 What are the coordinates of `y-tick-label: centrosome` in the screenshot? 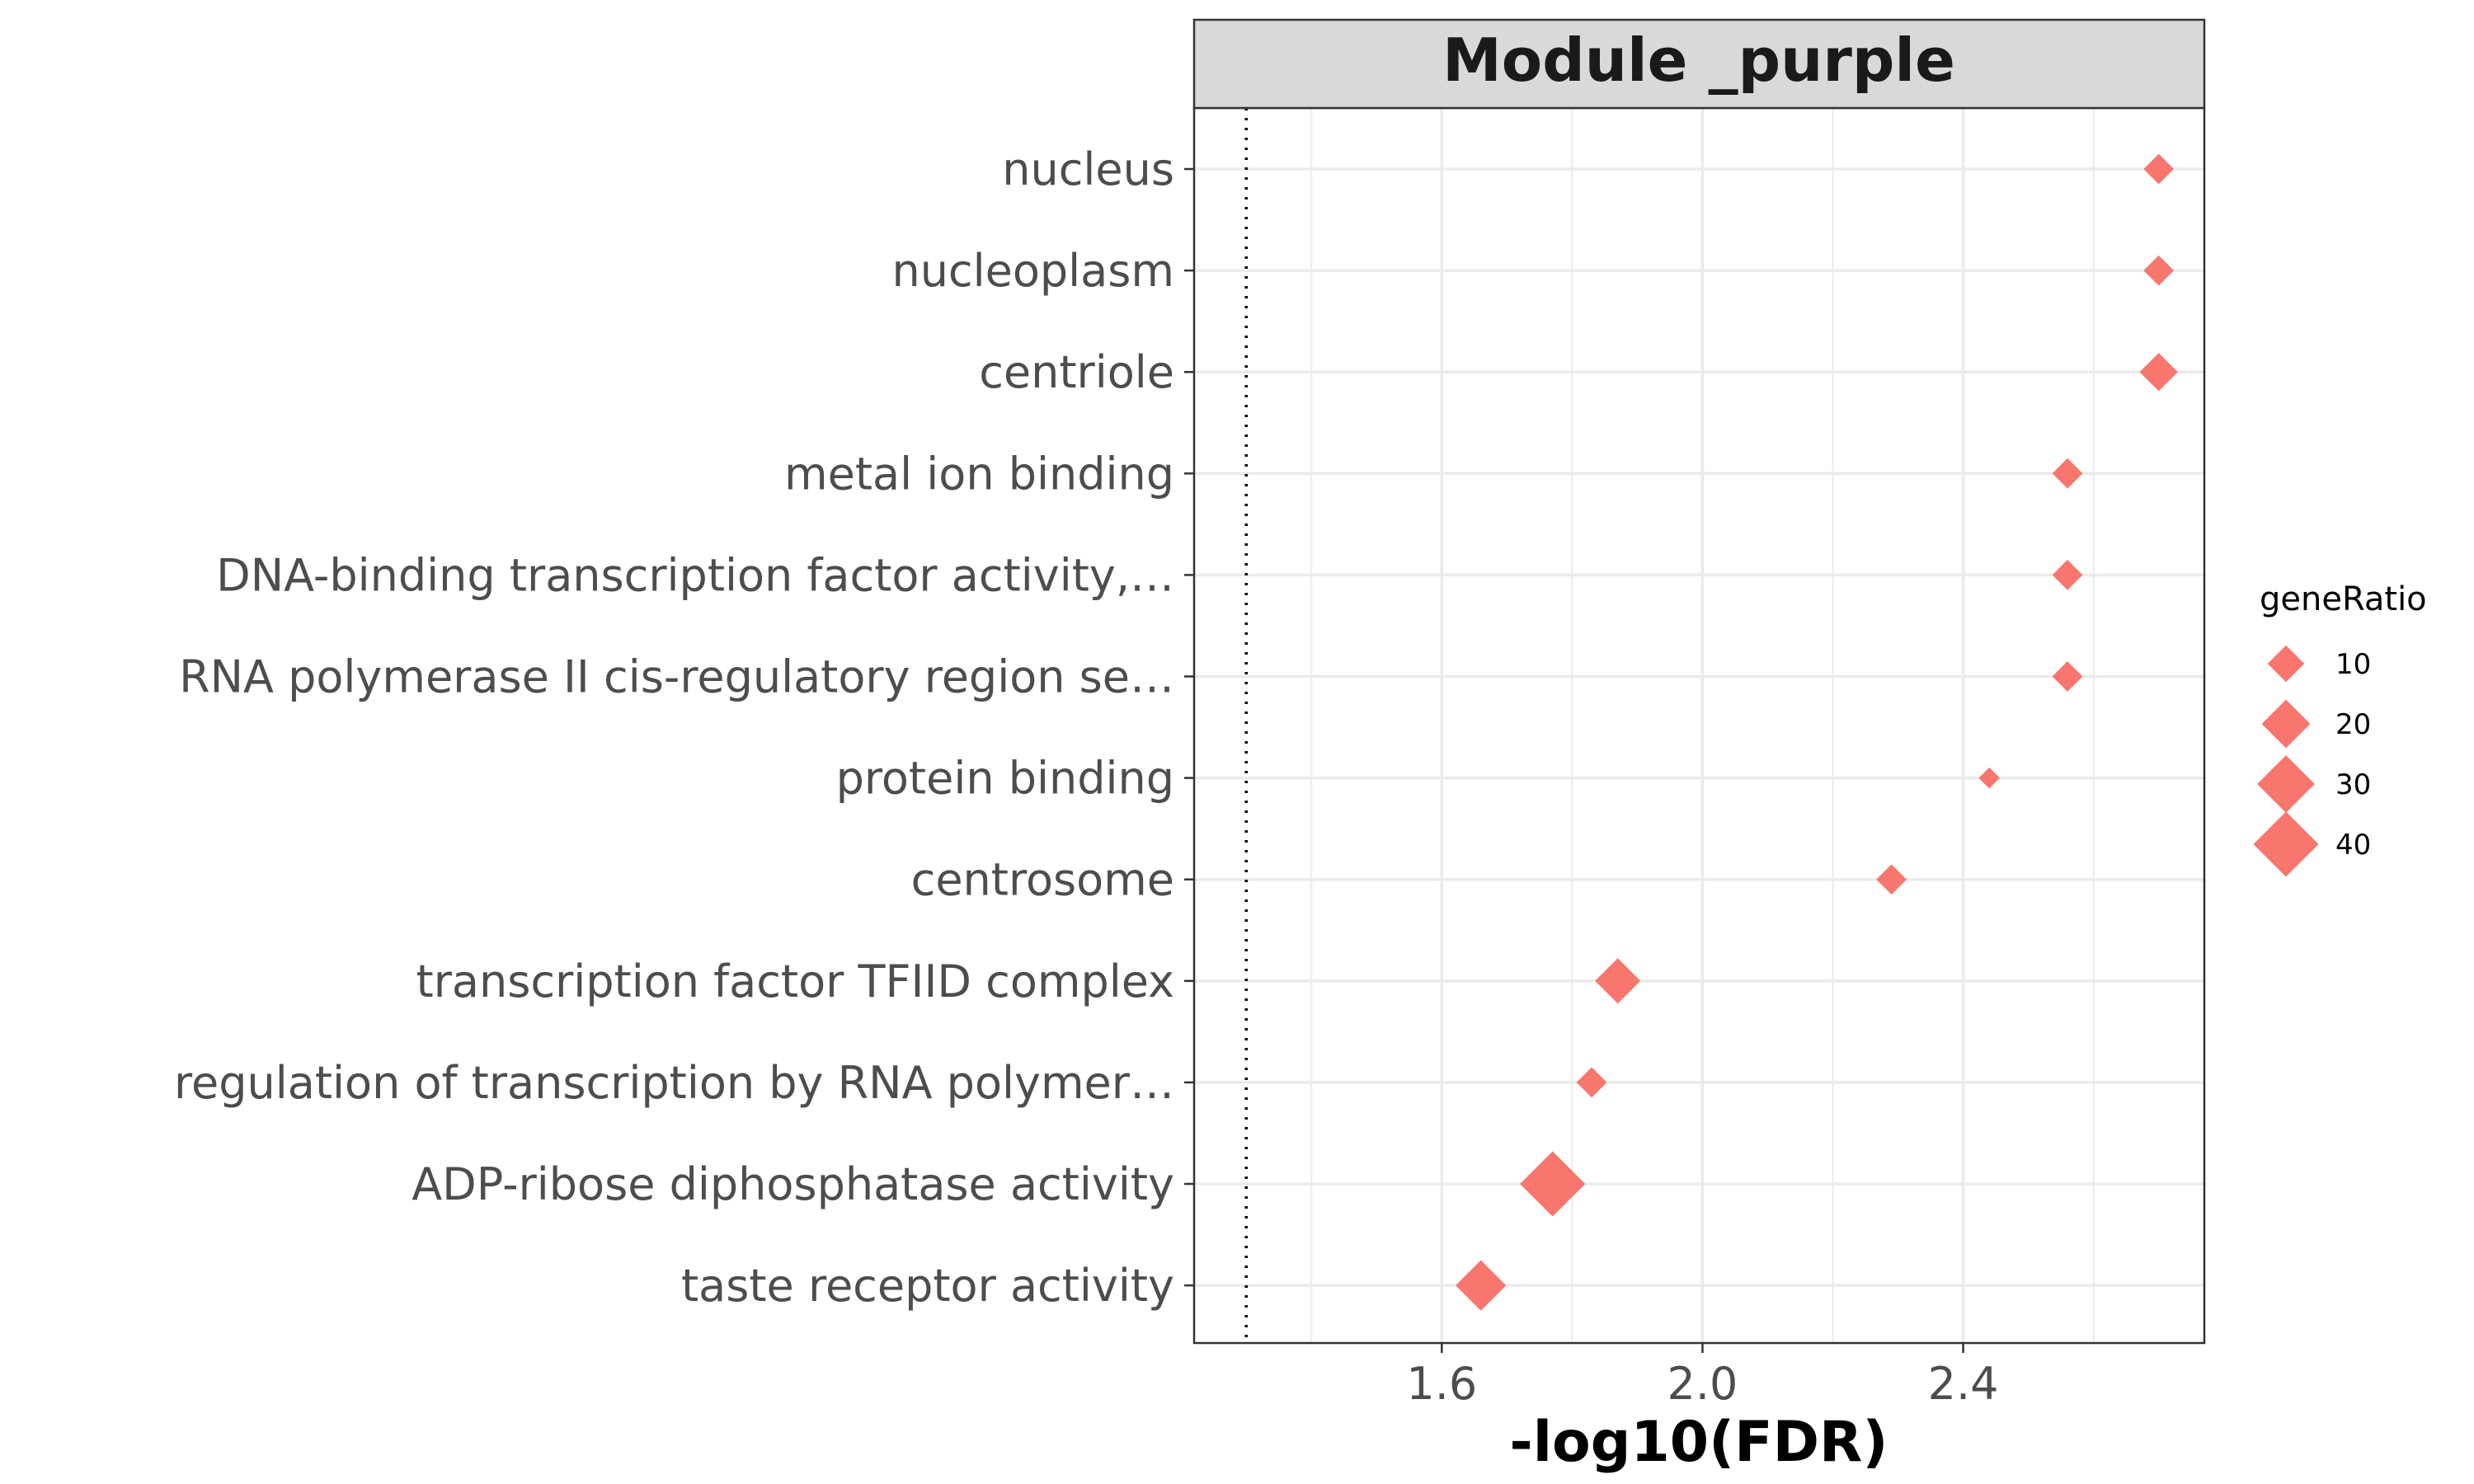 It's located at (1042, 880).